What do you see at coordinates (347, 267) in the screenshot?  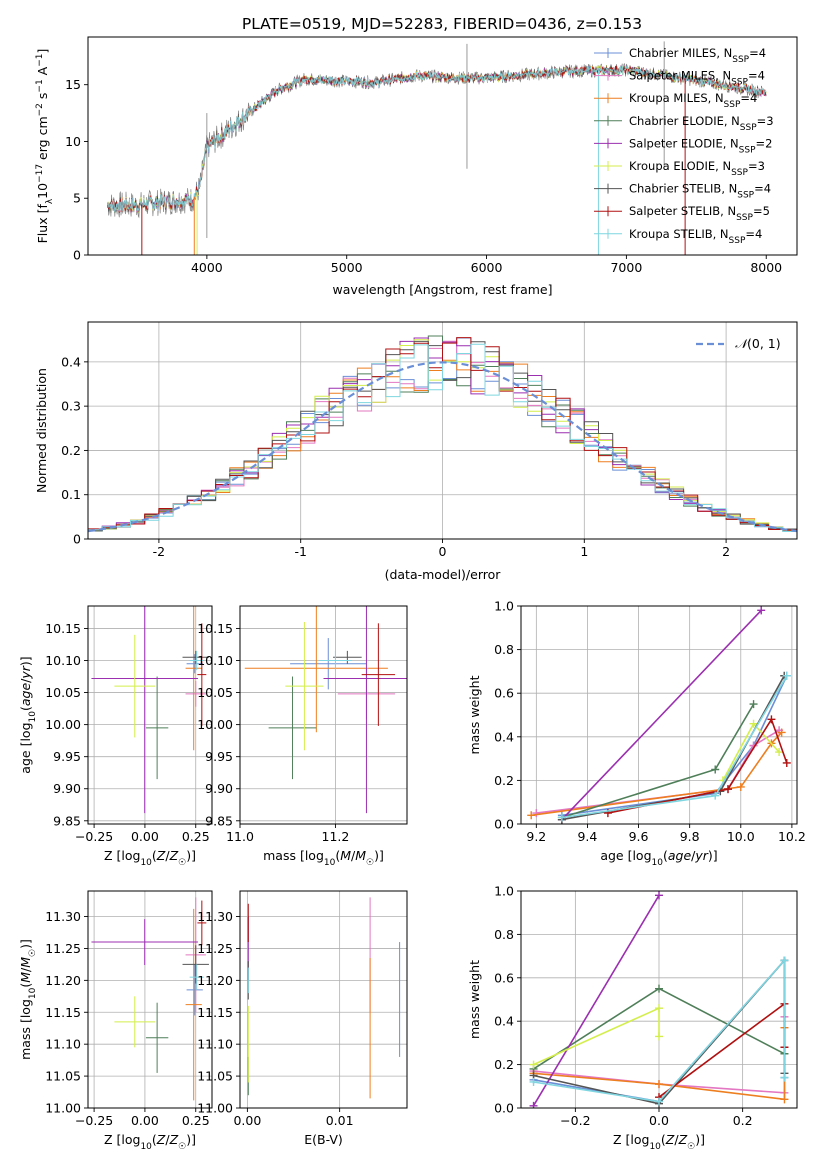 I see `x-tick-label: 5000` at bounding box center [347, 267].